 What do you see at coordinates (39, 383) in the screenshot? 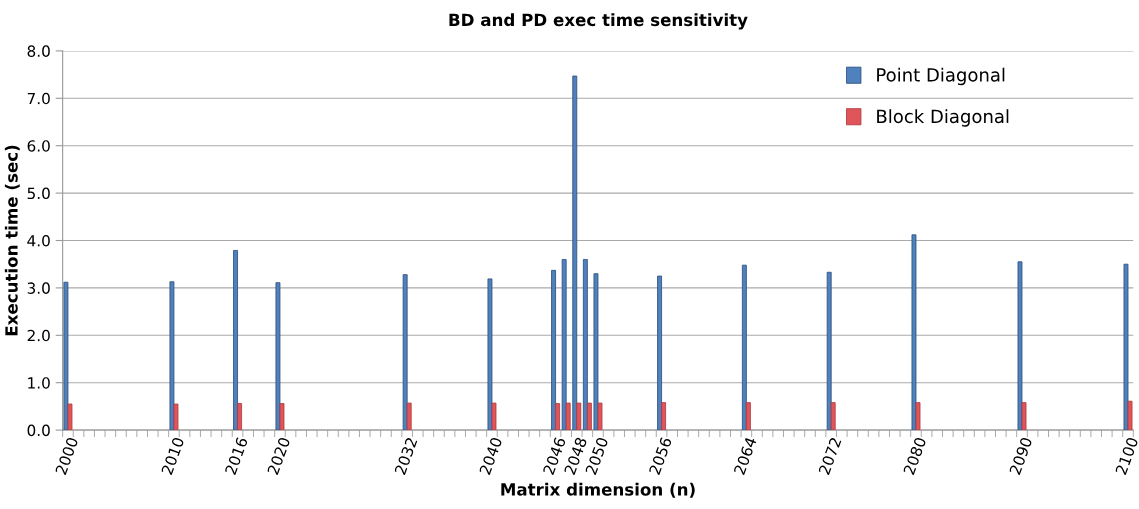
I see `y-tick-label: 1.0` at bounding box center [39, 383].